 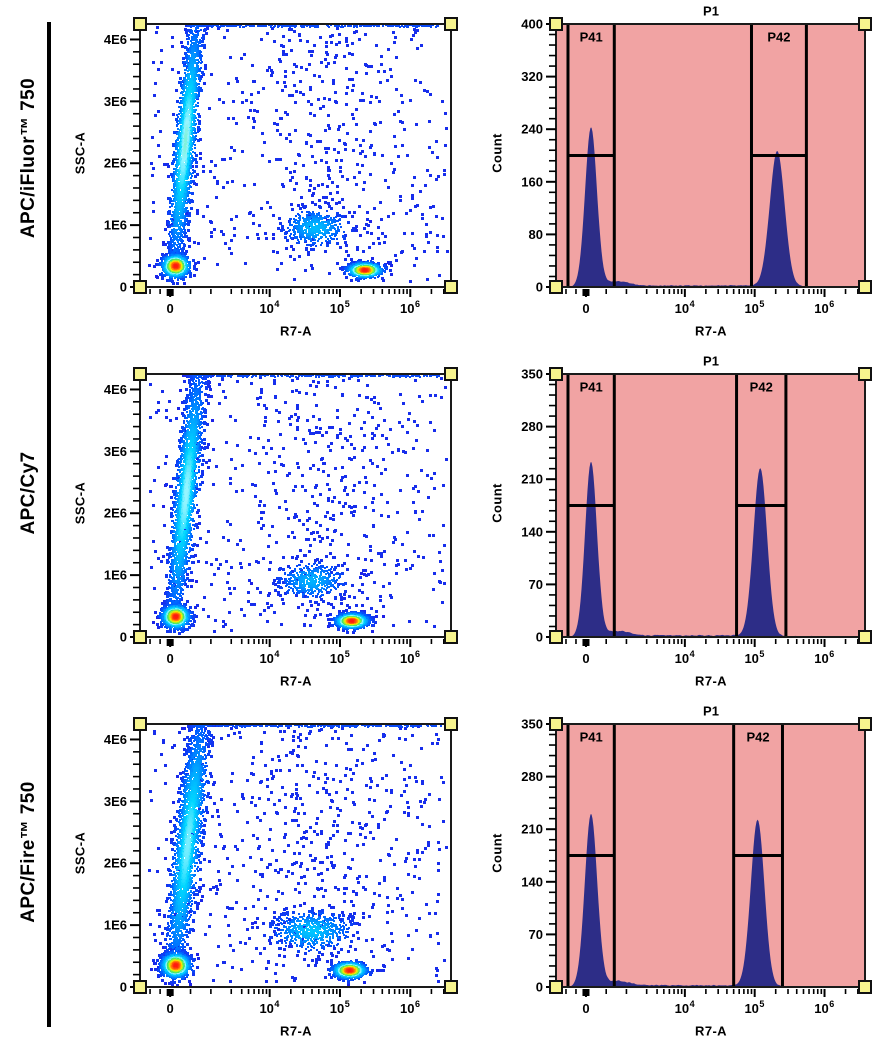 What do you see at coordinates (295, 855) in the screenshot?
I see `scatter-plot-row3` at bounding box center [295, 855].